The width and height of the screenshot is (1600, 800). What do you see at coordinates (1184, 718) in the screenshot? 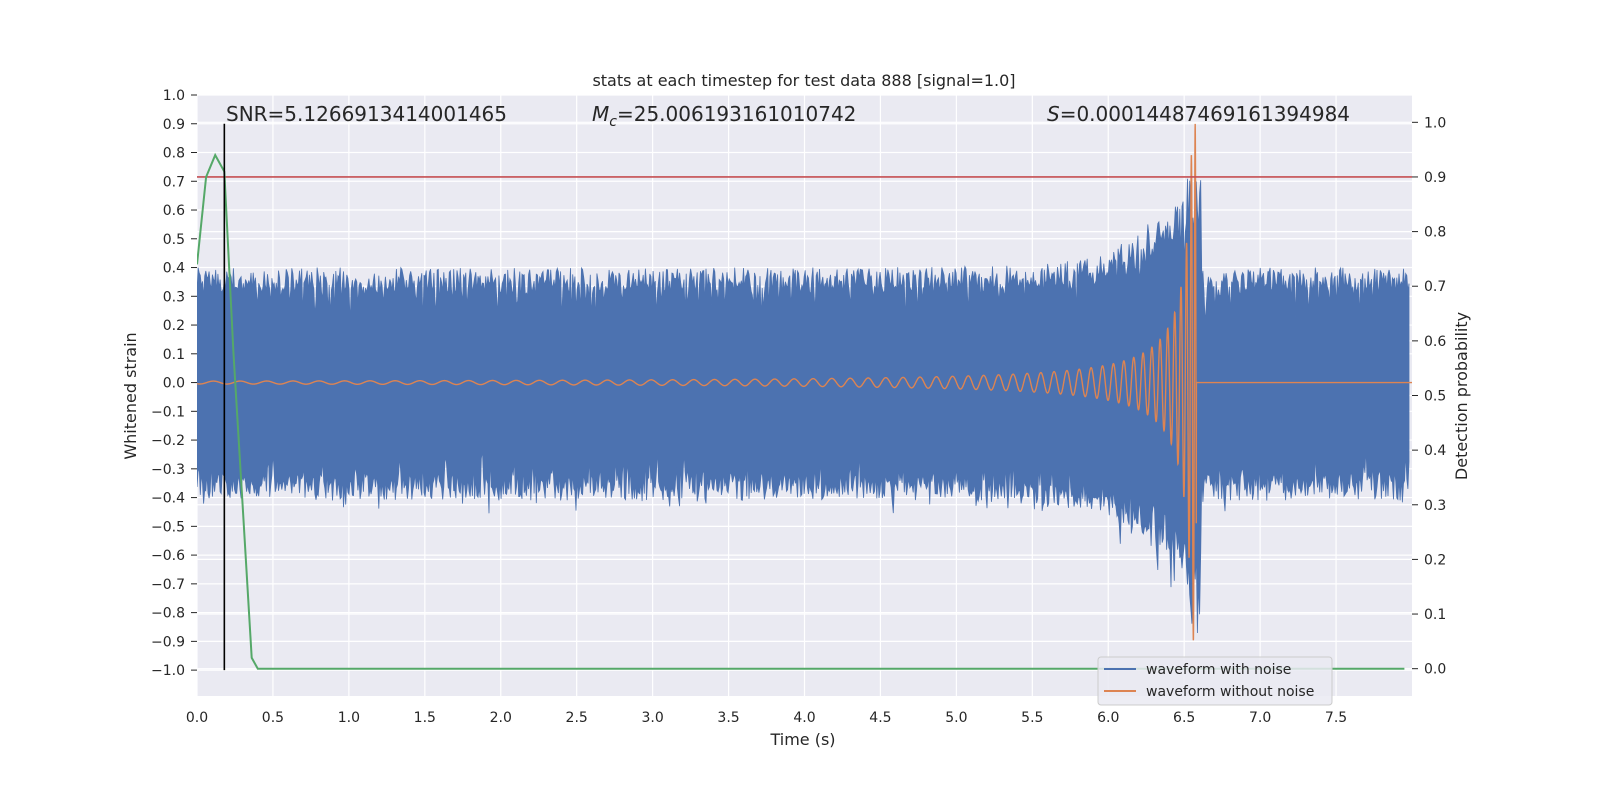
I see `x-tick-label: 6.5` at bounding box center [1184, 718].